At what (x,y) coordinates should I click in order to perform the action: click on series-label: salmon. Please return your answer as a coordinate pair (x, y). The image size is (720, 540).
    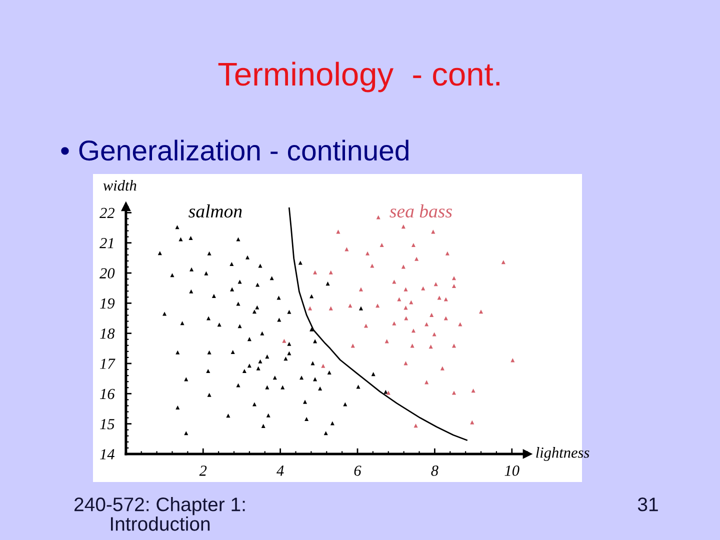
    Looking at the image, I should click on (215, 211).